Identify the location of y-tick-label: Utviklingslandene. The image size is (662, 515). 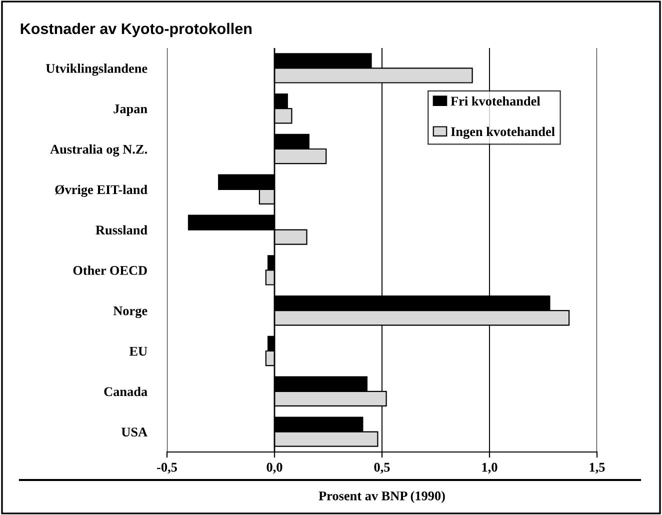
(97, 70).